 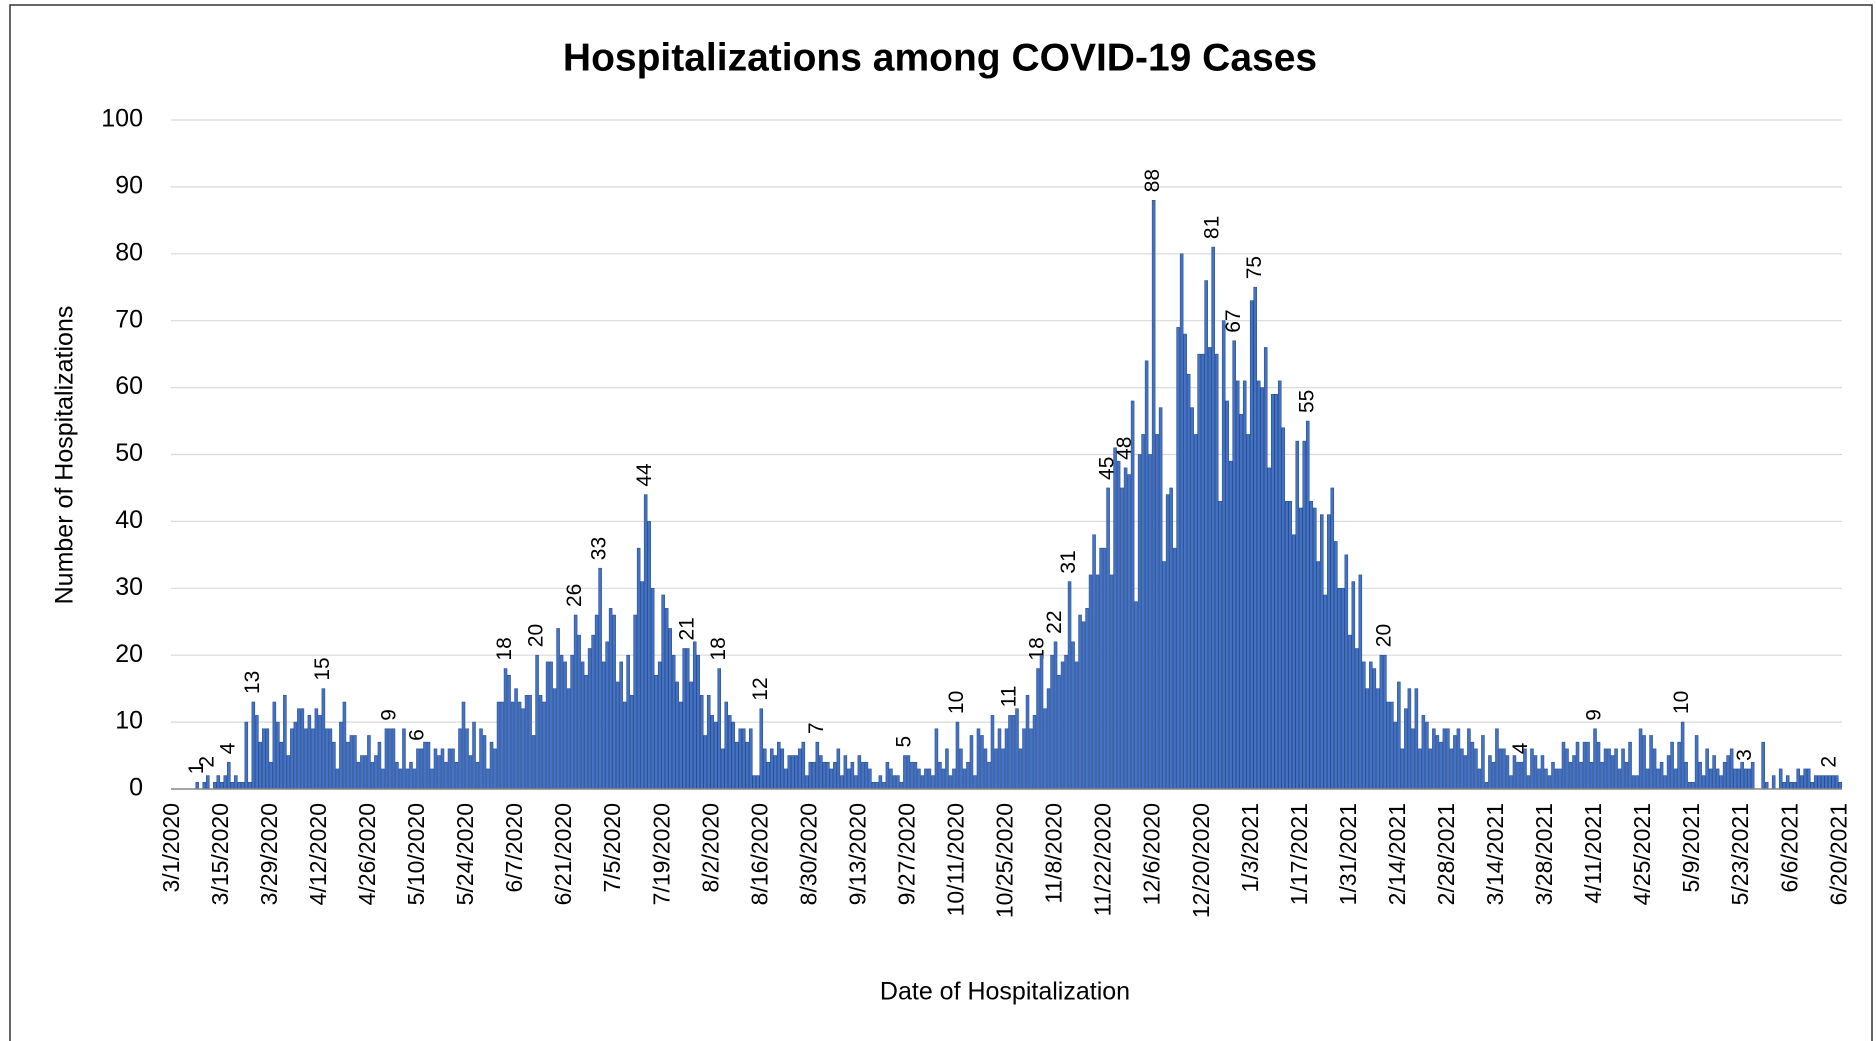 I want to click on data-label: 33, so click(x=599, y=548).